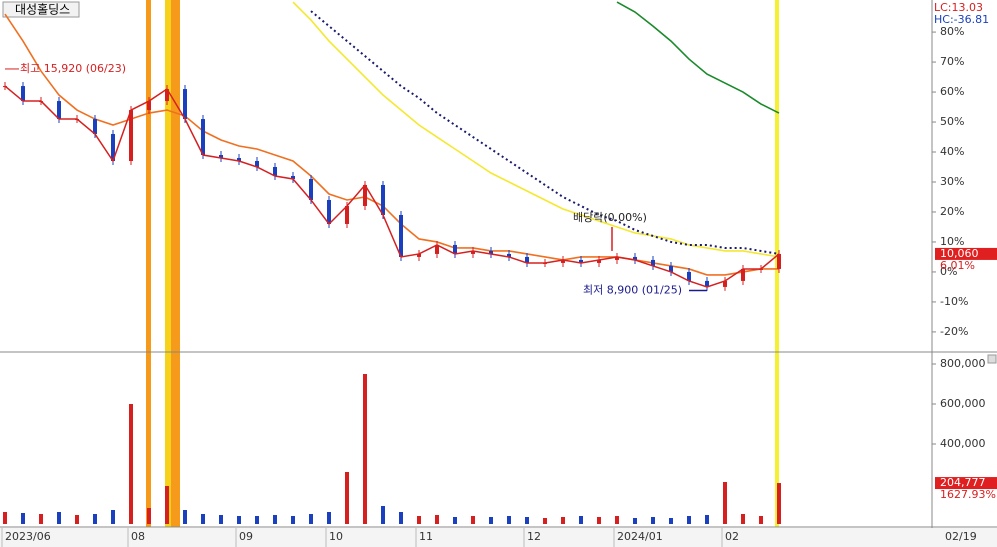 Image resolution: width=997 pixels, height=547 pixels. Describe the element at coordinates (732, 536) in the screenshot. I see `x-tick-label: 02` at that location.